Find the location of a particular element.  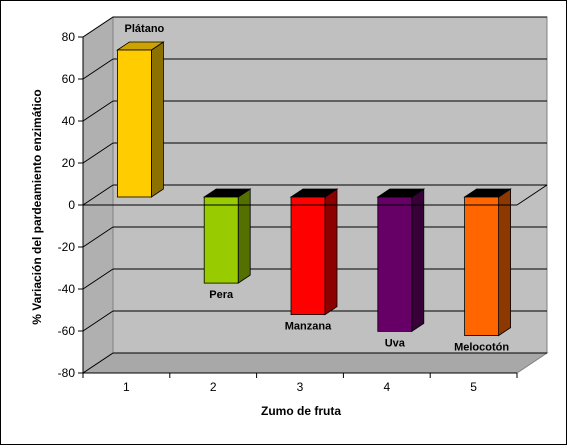

y-tick-label: -60 is located at coordinates (67, 331).